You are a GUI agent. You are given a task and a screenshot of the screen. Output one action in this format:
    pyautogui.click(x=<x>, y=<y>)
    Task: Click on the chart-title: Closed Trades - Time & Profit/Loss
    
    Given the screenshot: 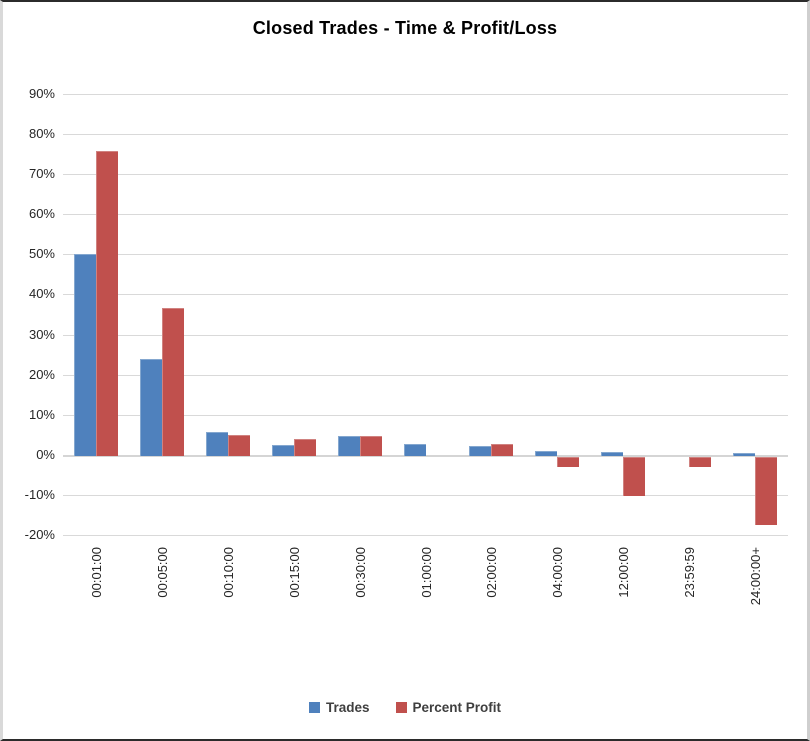 What is the action you would take?
    pyautogui.click(x=405, y=28)
    